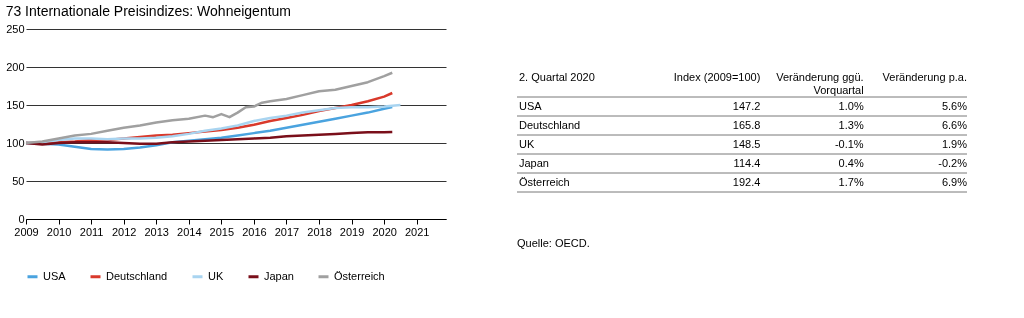  I want to click on x-tick-label: 2012, so click(124, 231).